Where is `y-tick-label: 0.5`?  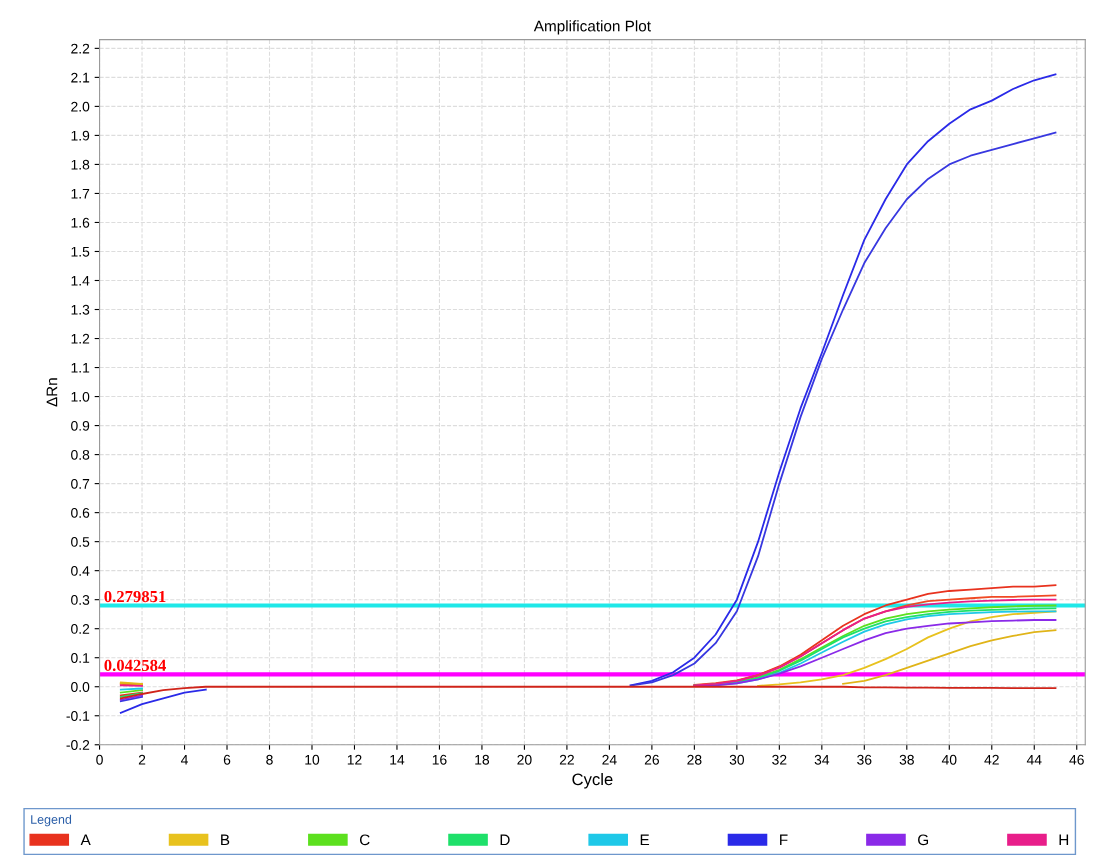 y-tick-label: 0.5 is located at coordinates (80, 541).